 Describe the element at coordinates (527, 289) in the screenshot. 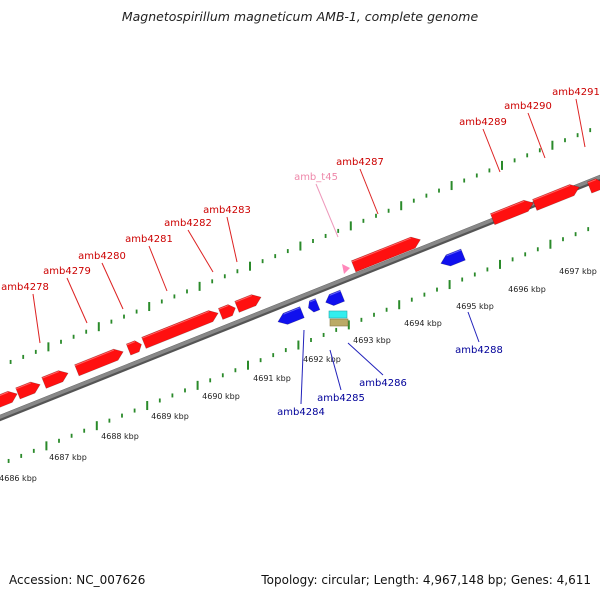

I see `kbp-tick-label: 4696 kbp` at that location.